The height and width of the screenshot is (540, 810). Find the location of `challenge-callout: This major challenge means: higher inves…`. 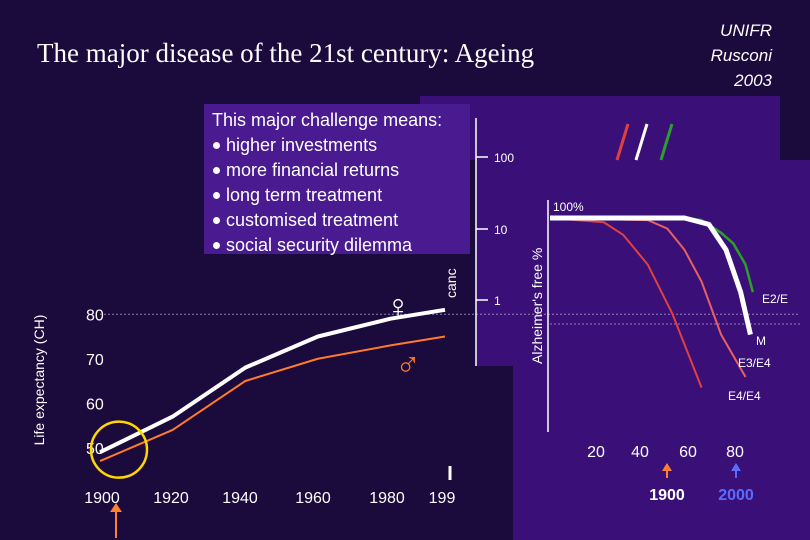

challenge-callout: This major challenge means: higher inves… is located at coordinates (337, 179).